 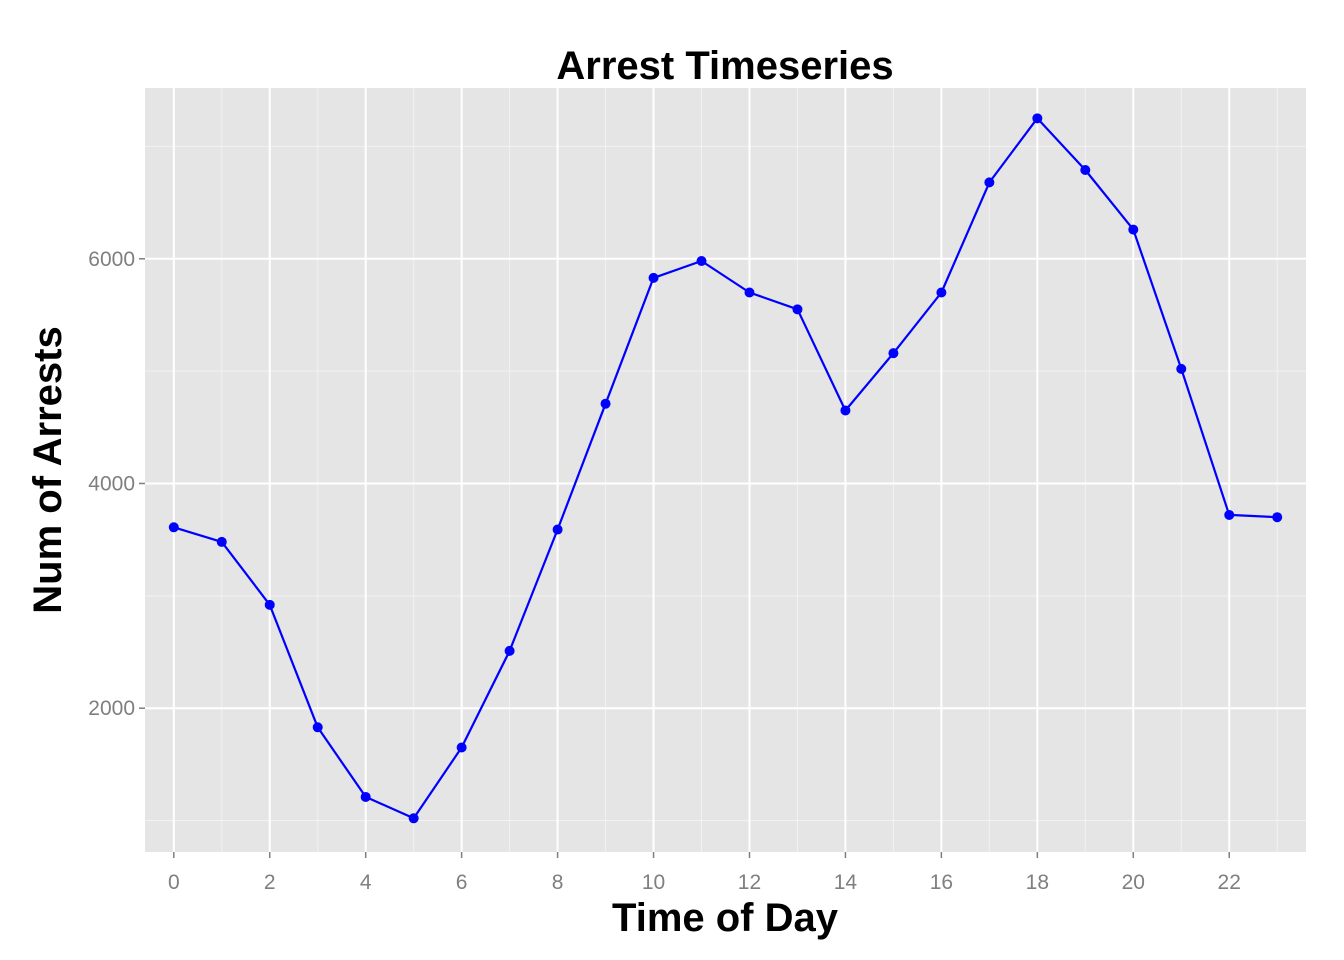 I want to click on x-tick-label: 20, so click(x=1133, y=882).